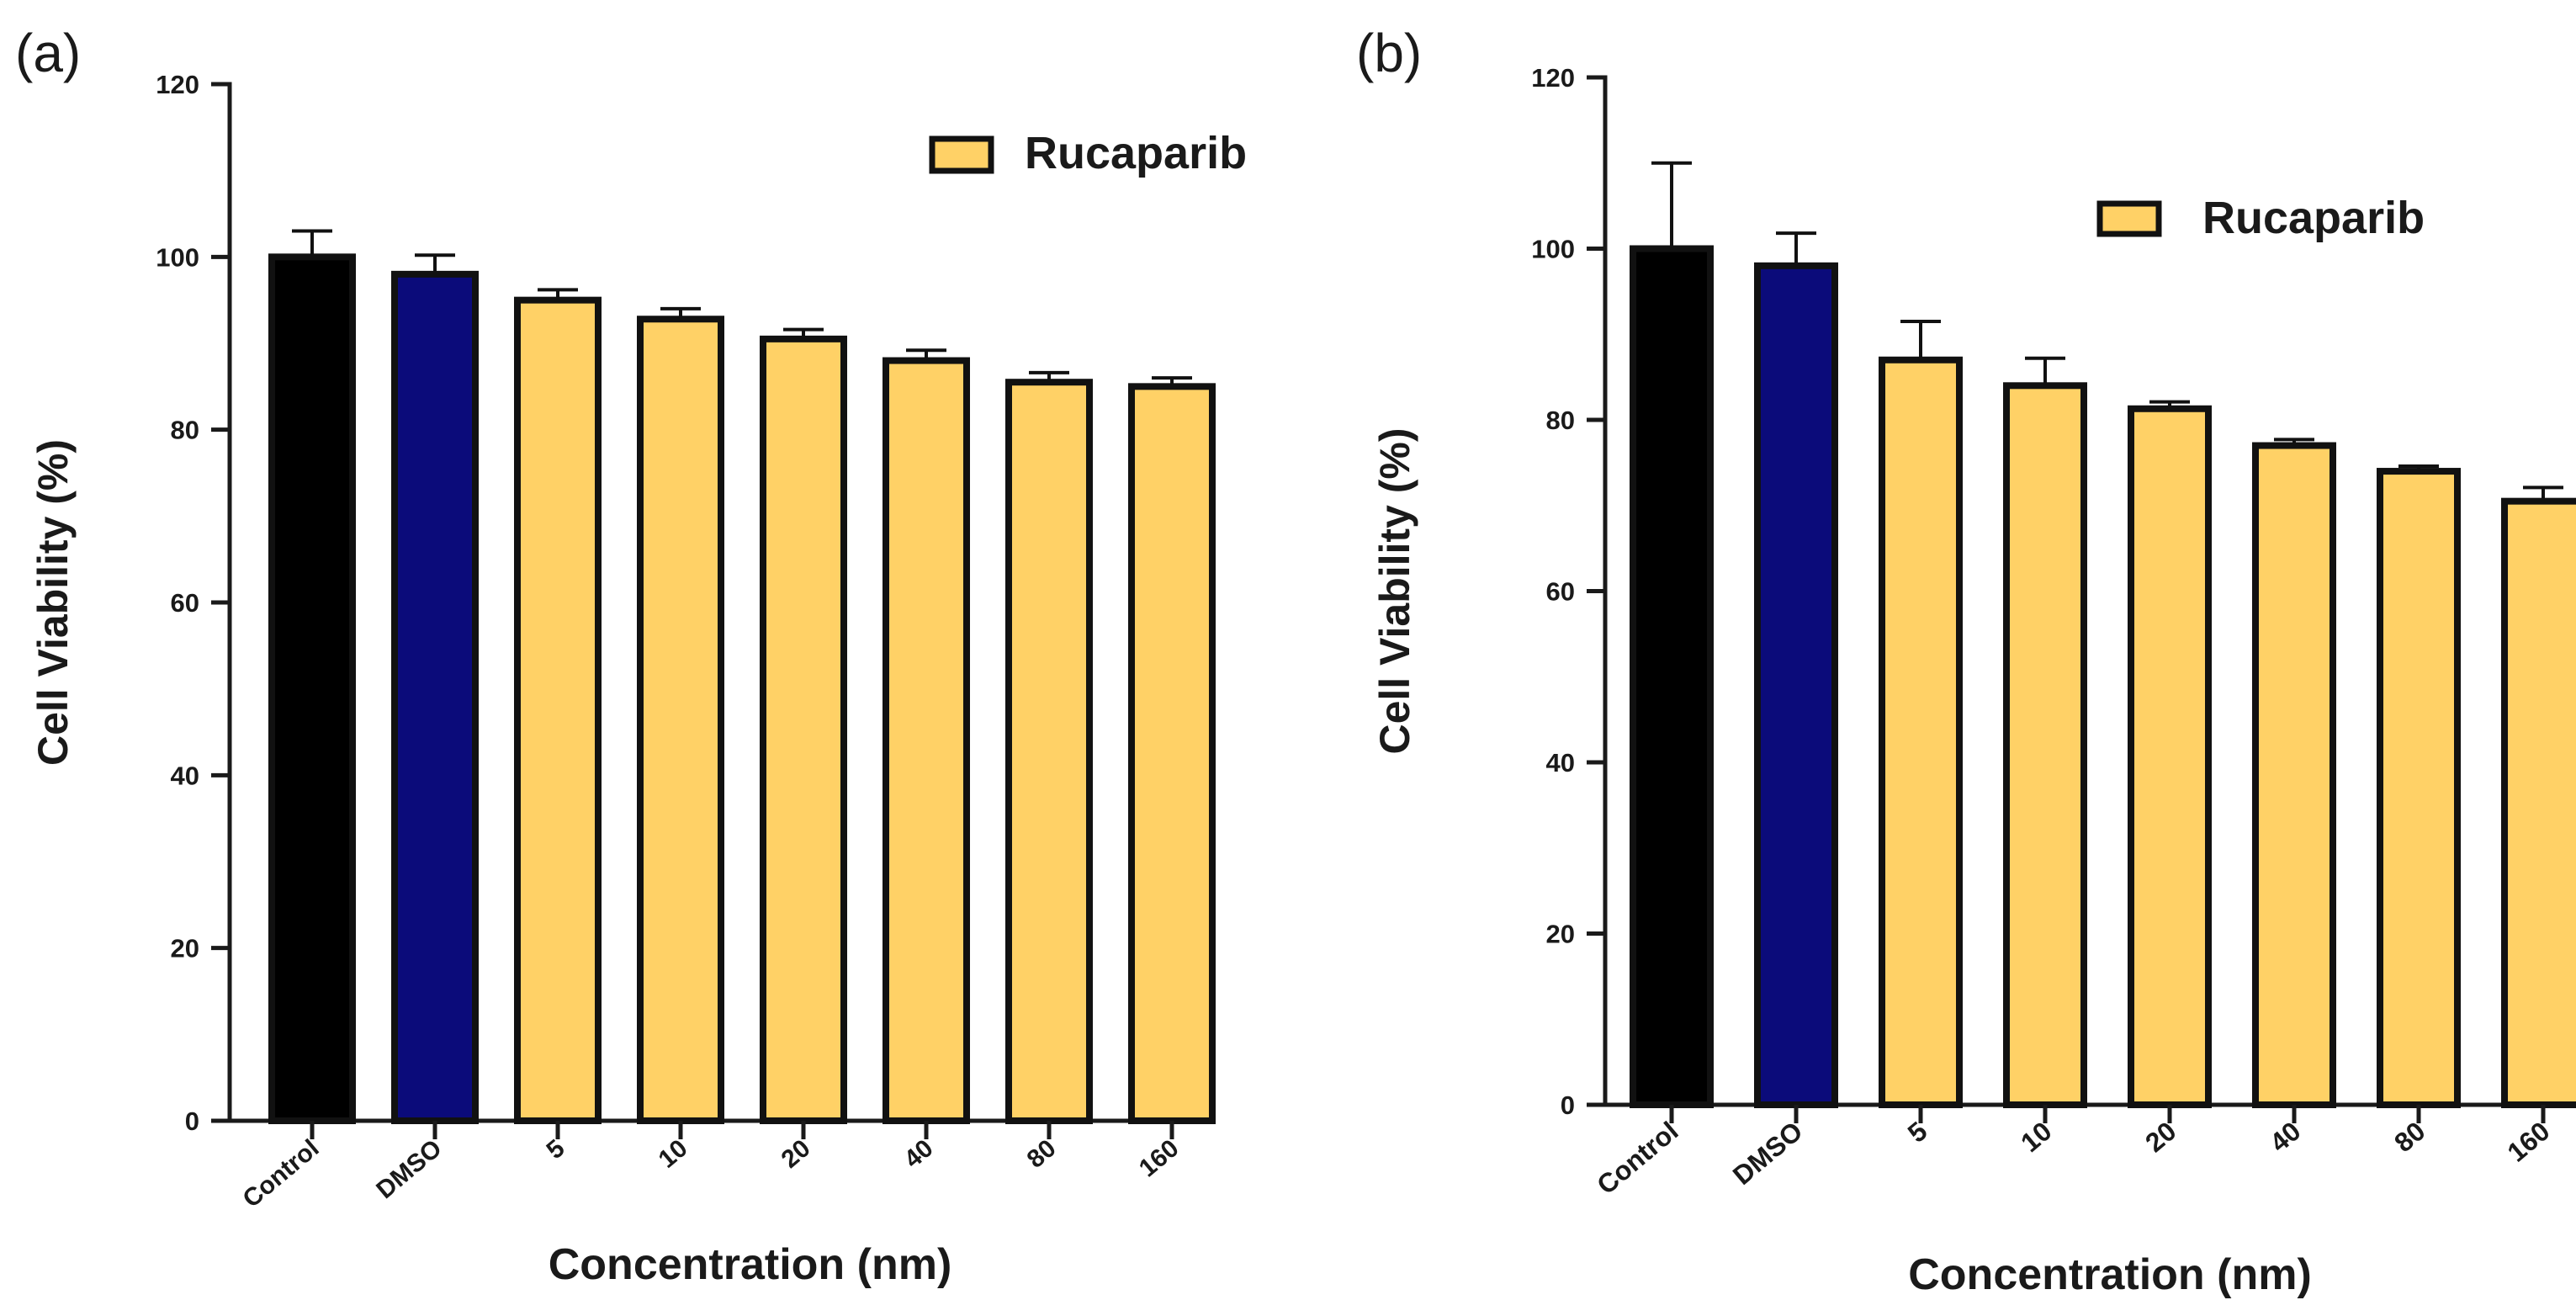 The height and width of the screenshot is (1316, 2576). Describe the element at coordinates (48, 53) in the screenshot. I see `panel-label: (a)` at that location.